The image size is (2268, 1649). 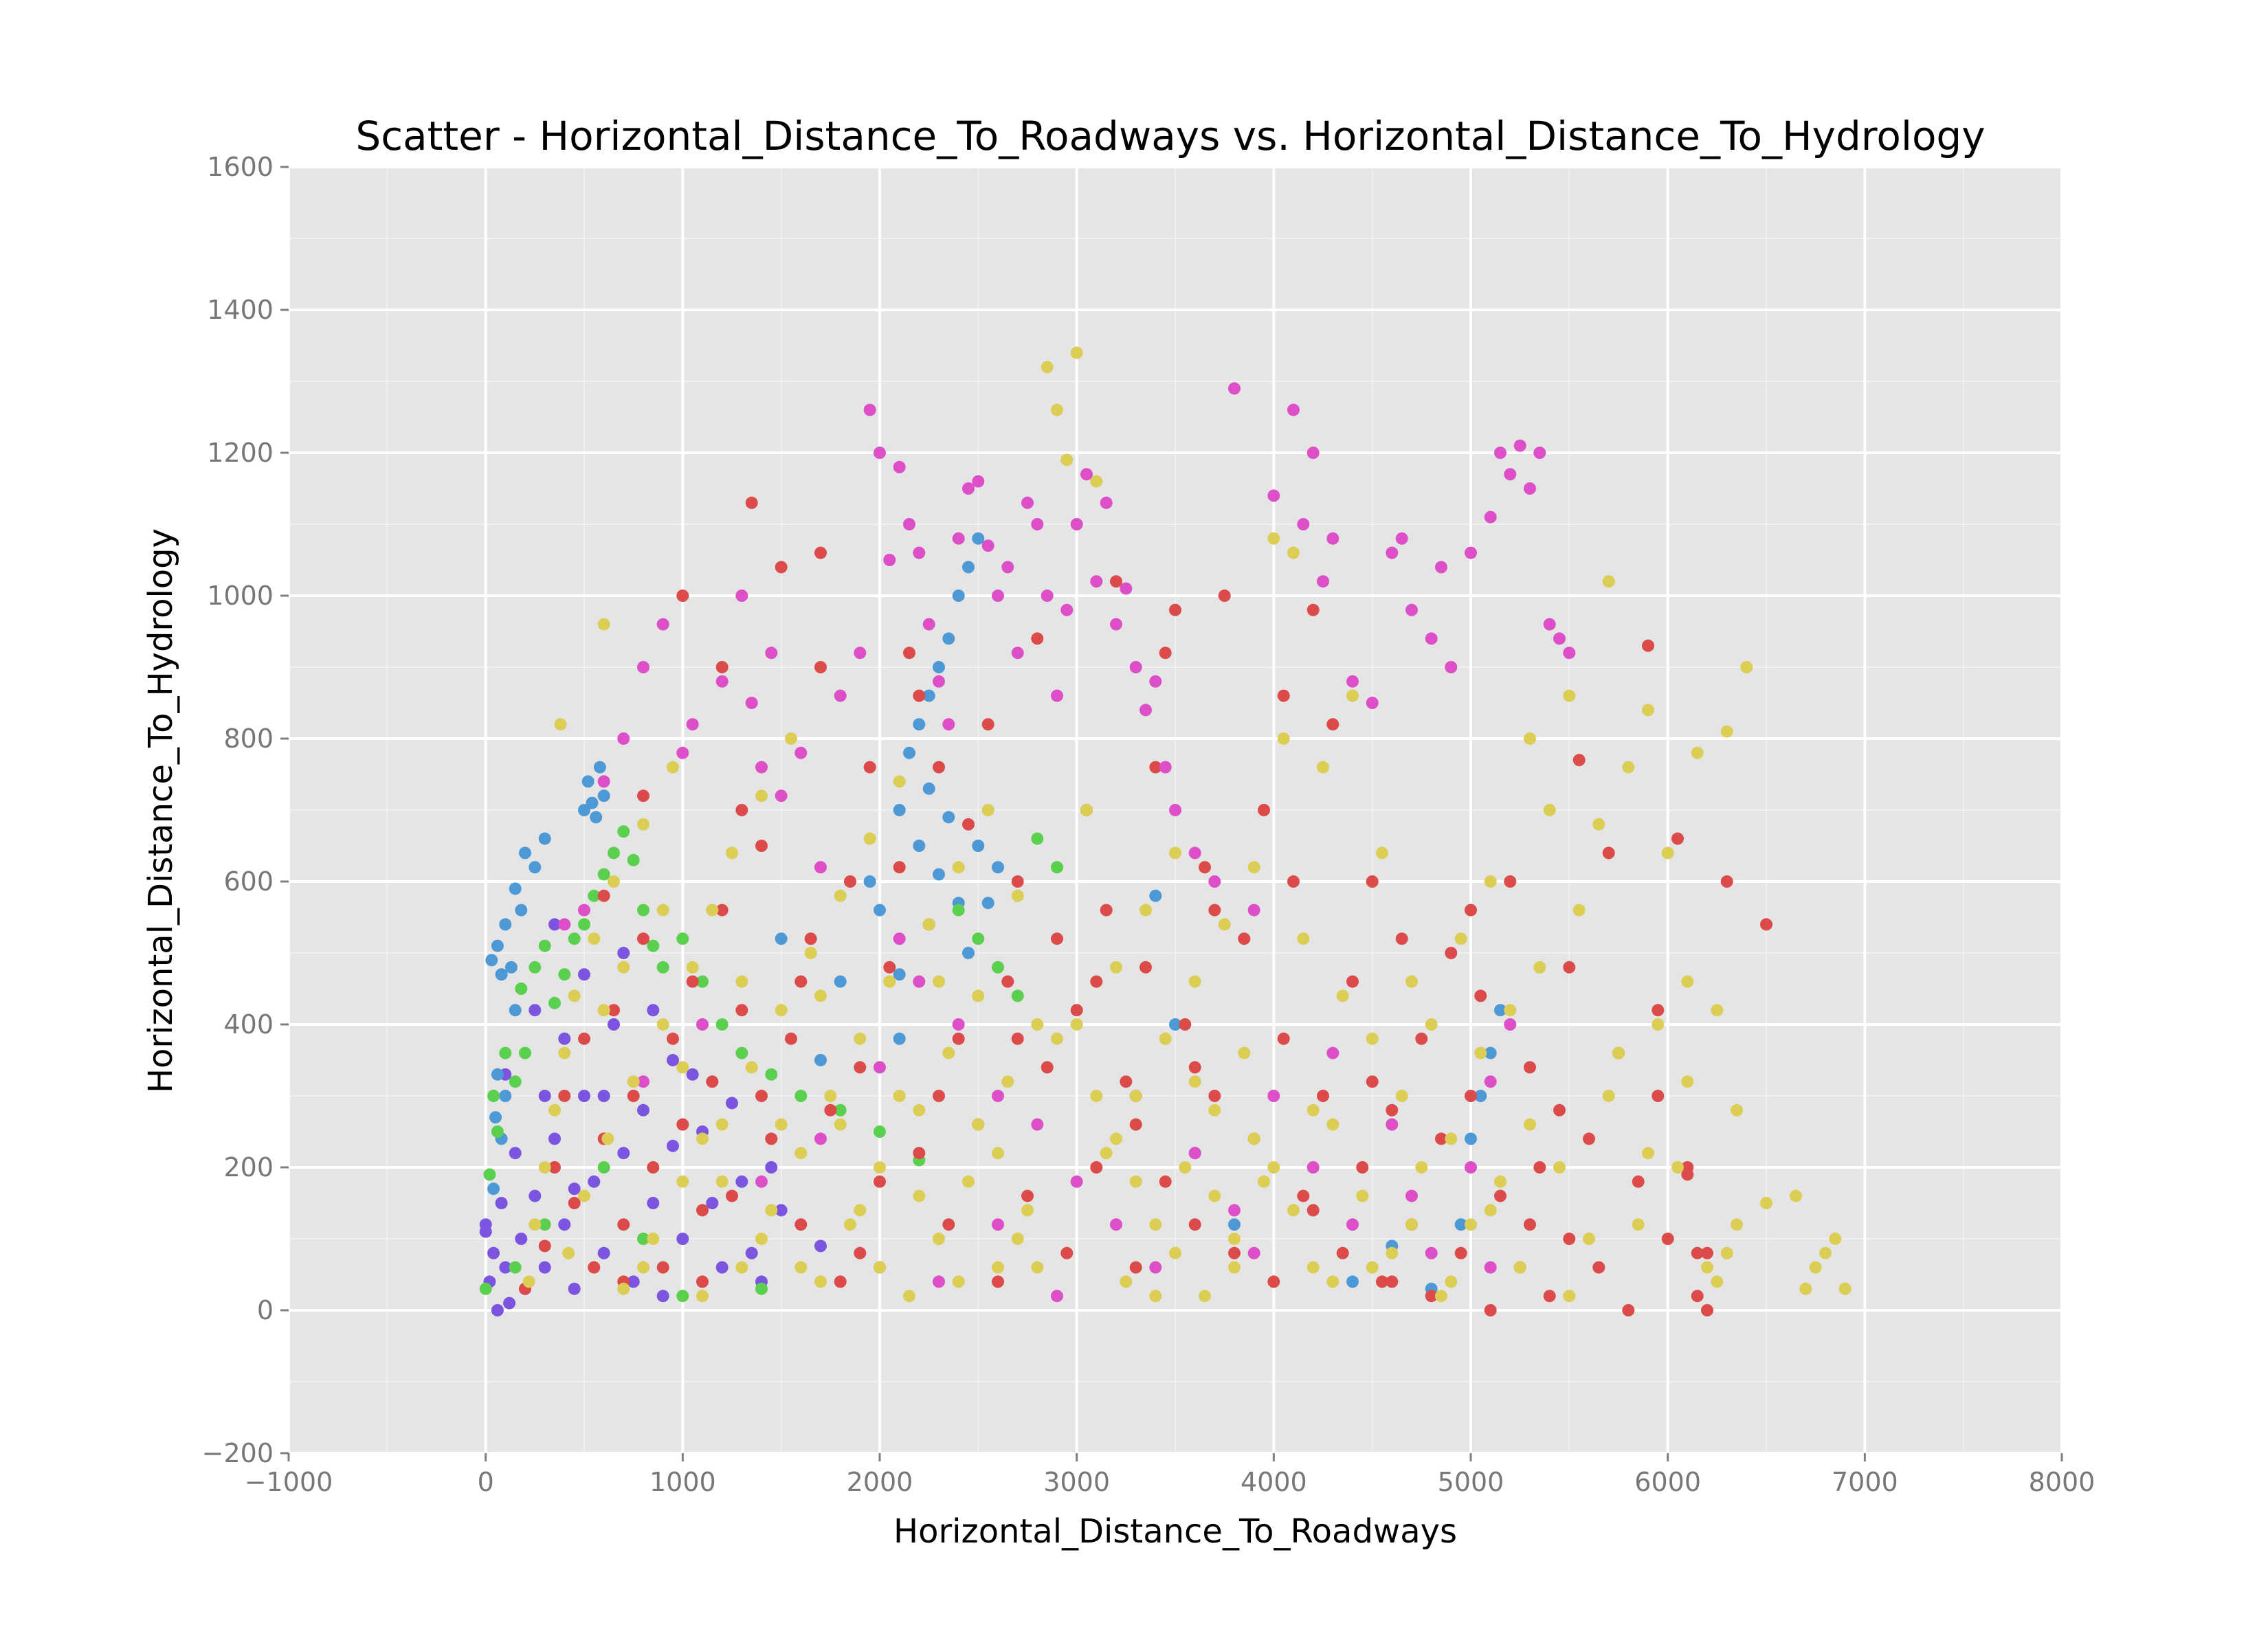 I want to click on x-tick-label: 1000, so click(x=682, y=1482).